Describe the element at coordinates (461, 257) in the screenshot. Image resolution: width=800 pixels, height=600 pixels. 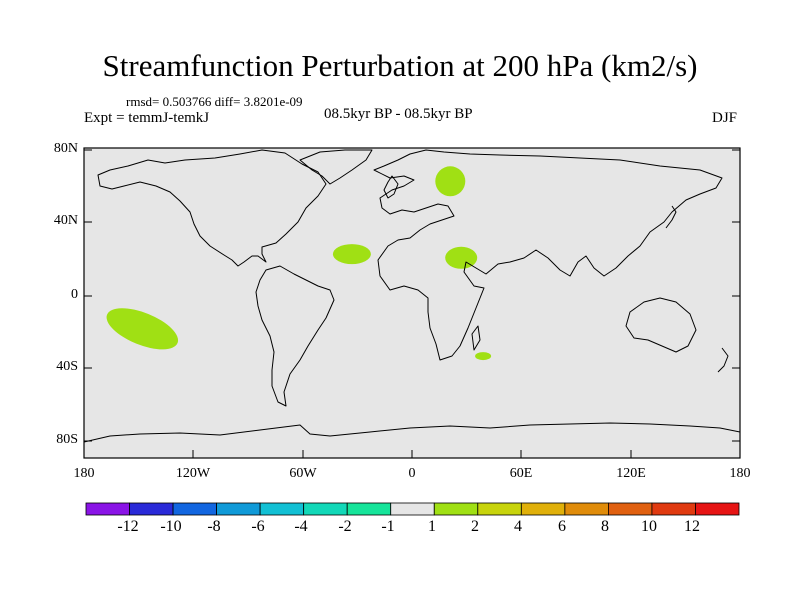
I see `anomaly-north-africa-positive` at that location.